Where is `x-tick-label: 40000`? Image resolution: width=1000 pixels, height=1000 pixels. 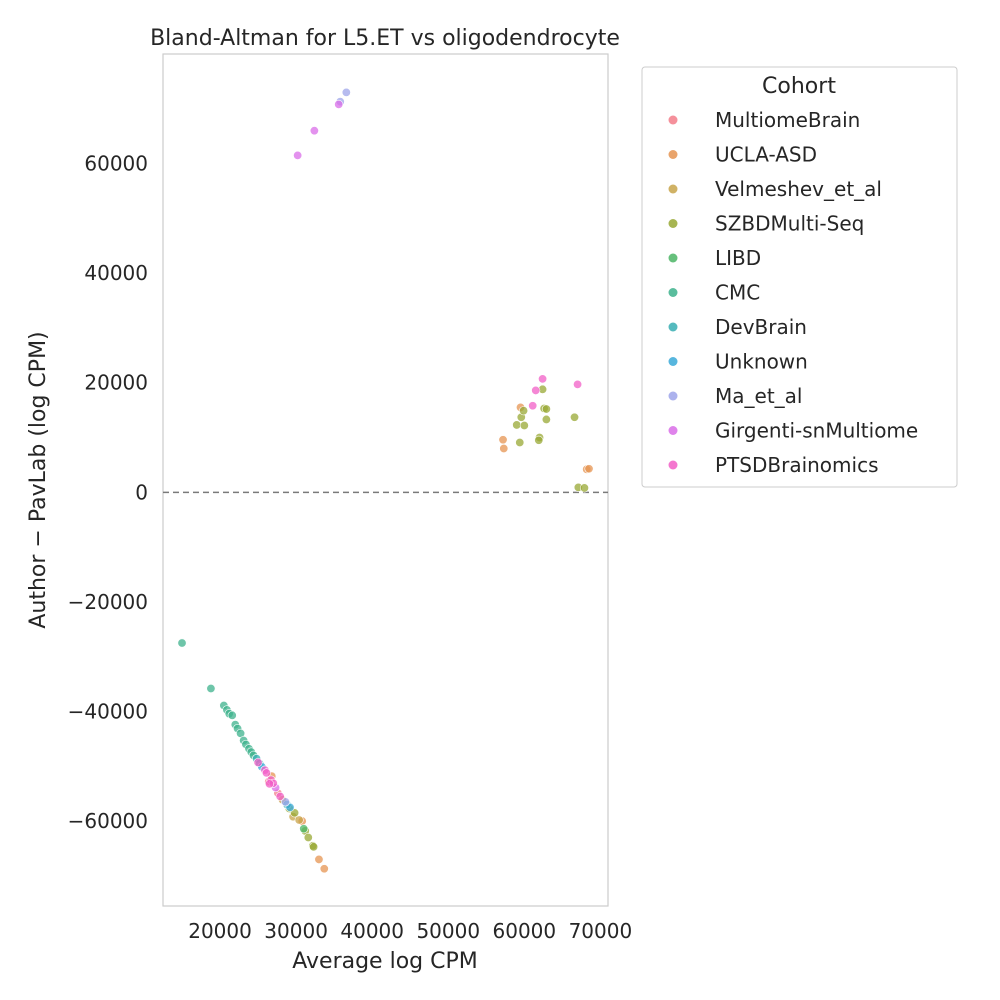
x-tick-label: 40000 is located at coordinates (372, 931).